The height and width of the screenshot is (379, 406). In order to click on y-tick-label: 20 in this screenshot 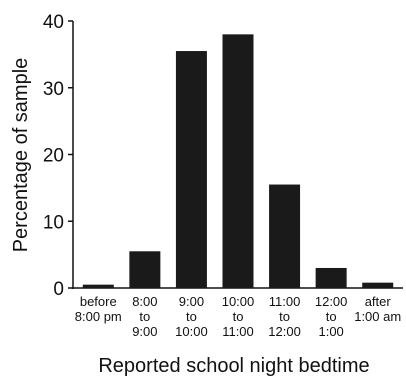, I will do `click(53, 156)`.